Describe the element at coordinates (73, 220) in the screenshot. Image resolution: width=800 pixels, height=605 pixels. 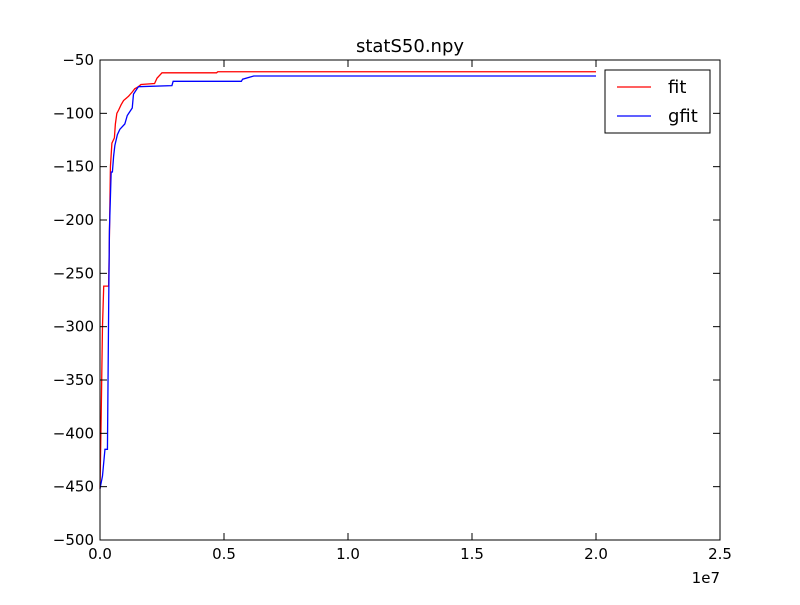
I see `y-tick-label: −200` at that location.